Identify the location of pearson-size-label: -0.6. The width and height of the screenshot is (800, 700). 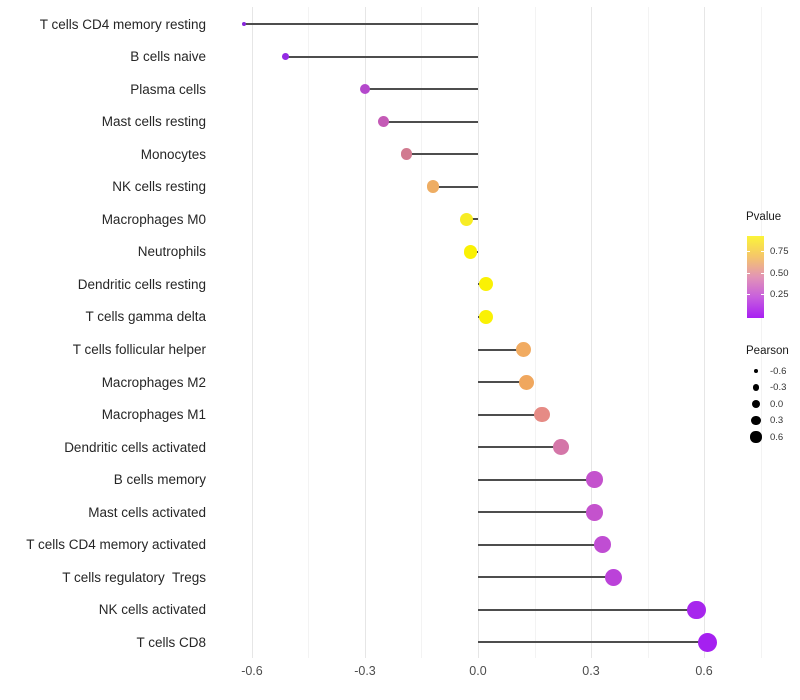
(778, 371).